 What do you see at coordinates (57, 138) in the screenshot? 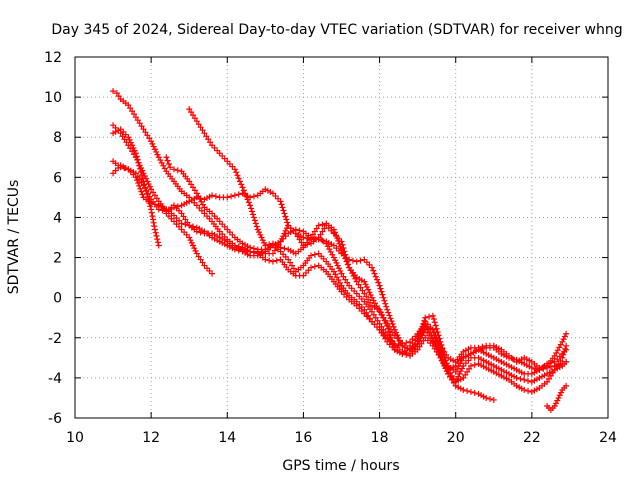
I see `y-tick-label: 8` at bounding box center [57, 138].